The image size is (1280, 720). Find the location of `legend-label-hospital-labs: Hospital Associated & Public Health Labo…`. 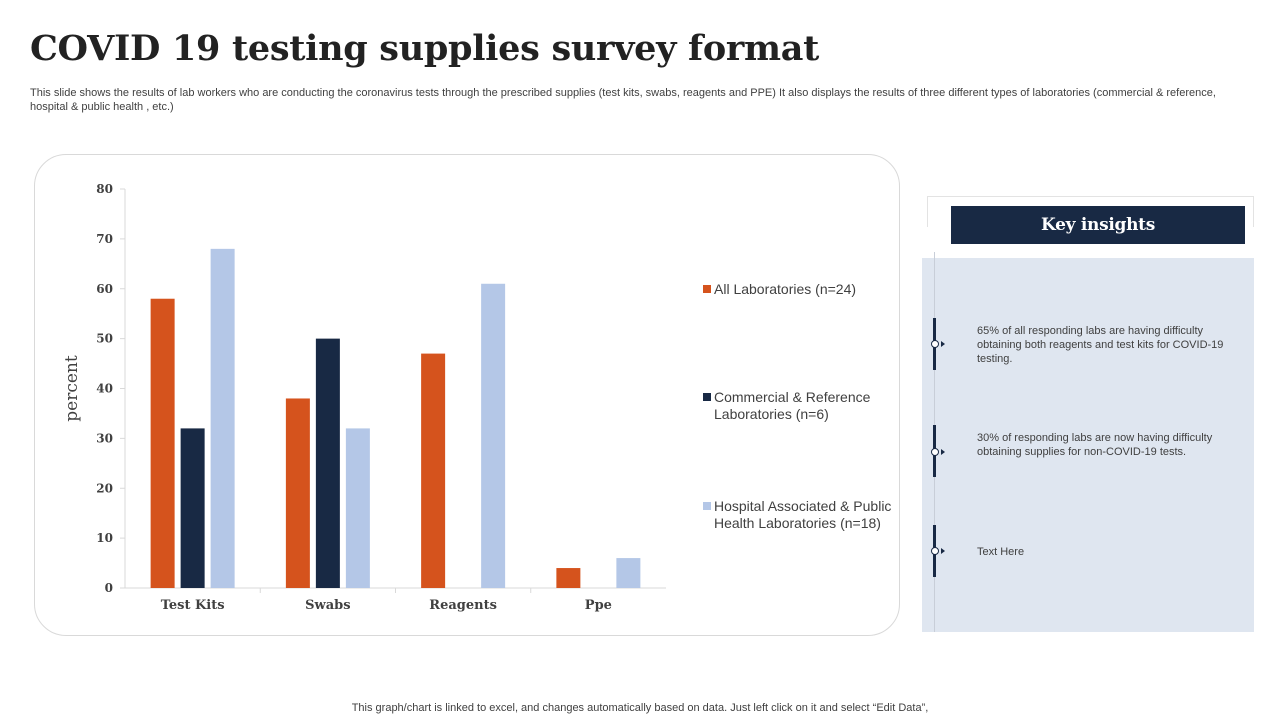

legend-label-hospital-labs: Hospital Associated & Public Health Labo… is located at coordinates (803, 514).